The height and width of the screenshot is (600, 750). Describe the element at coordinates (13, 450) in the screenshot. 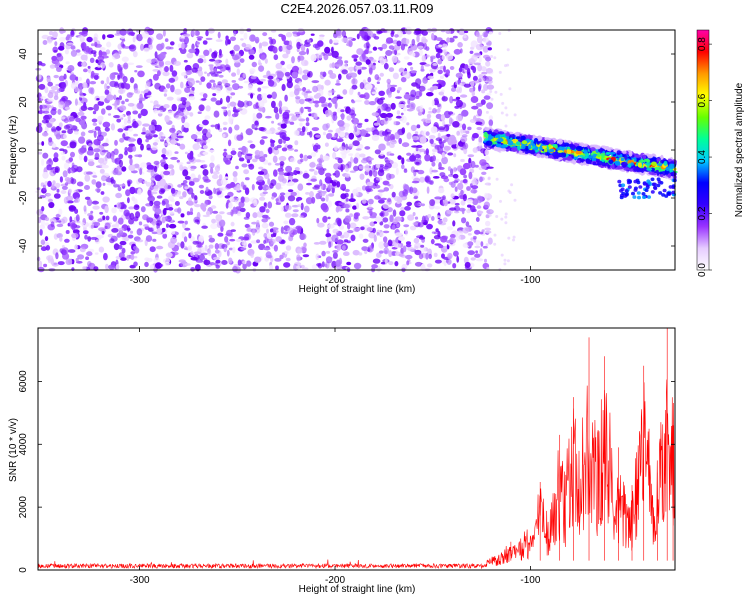

I see `snr-y-axis-label: SNR (10 * v/v)` at that location.